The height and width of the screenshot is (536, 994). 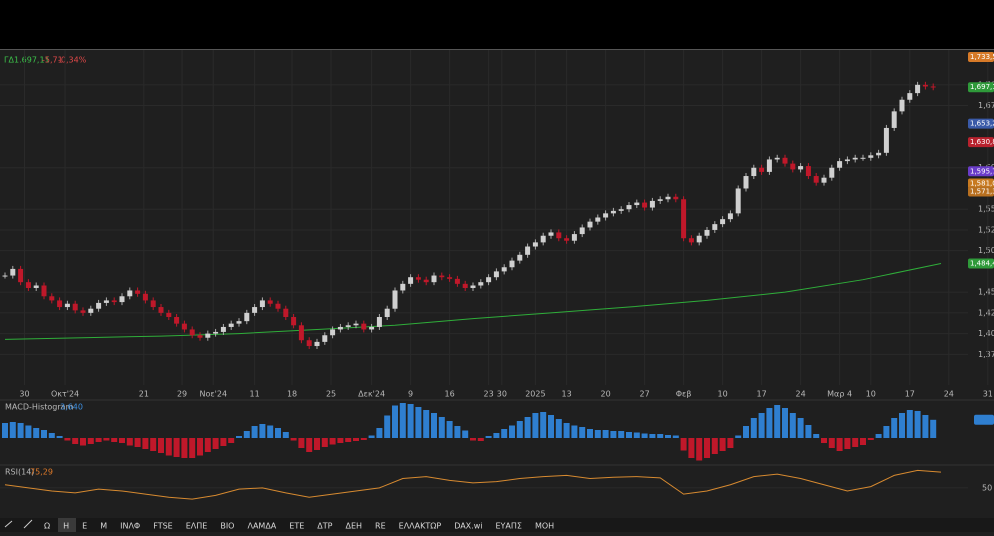 What do you see at coordinates (9, 60) in the screenshot?
I see `symbol: ΓΔ` at bounding box center [9, 60].